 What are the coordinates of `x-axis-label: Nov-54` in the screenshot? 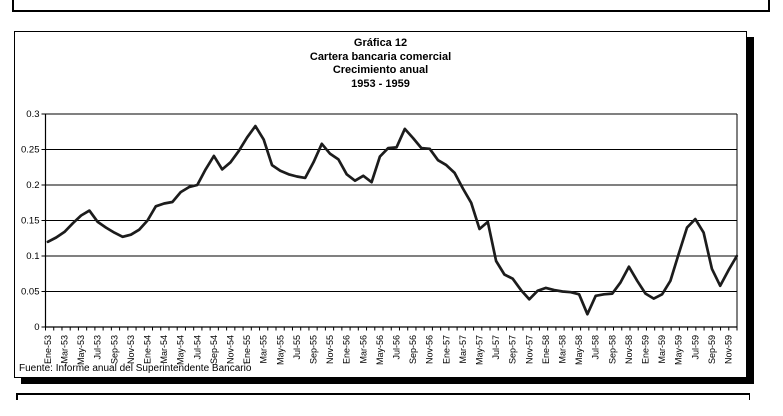 It's located at (231, 349).